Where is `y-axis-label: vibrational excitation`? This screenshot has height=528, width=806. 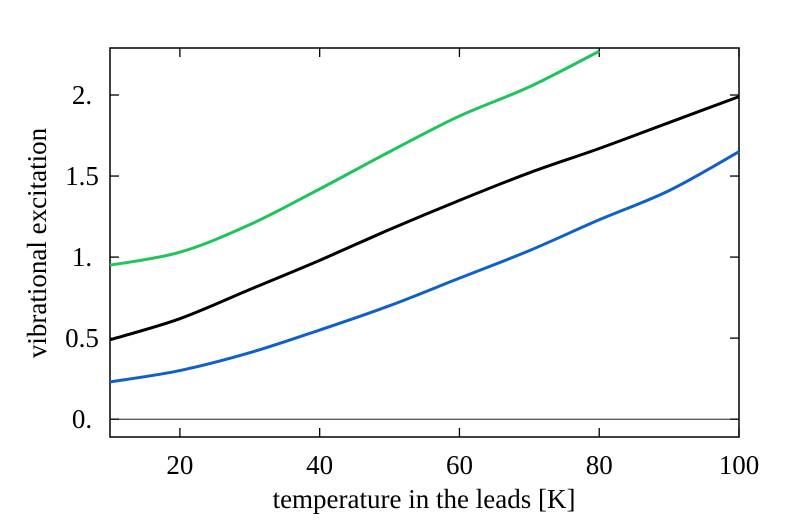
y-axis-label: vibrational excitation is located at coordinates (37, 242).